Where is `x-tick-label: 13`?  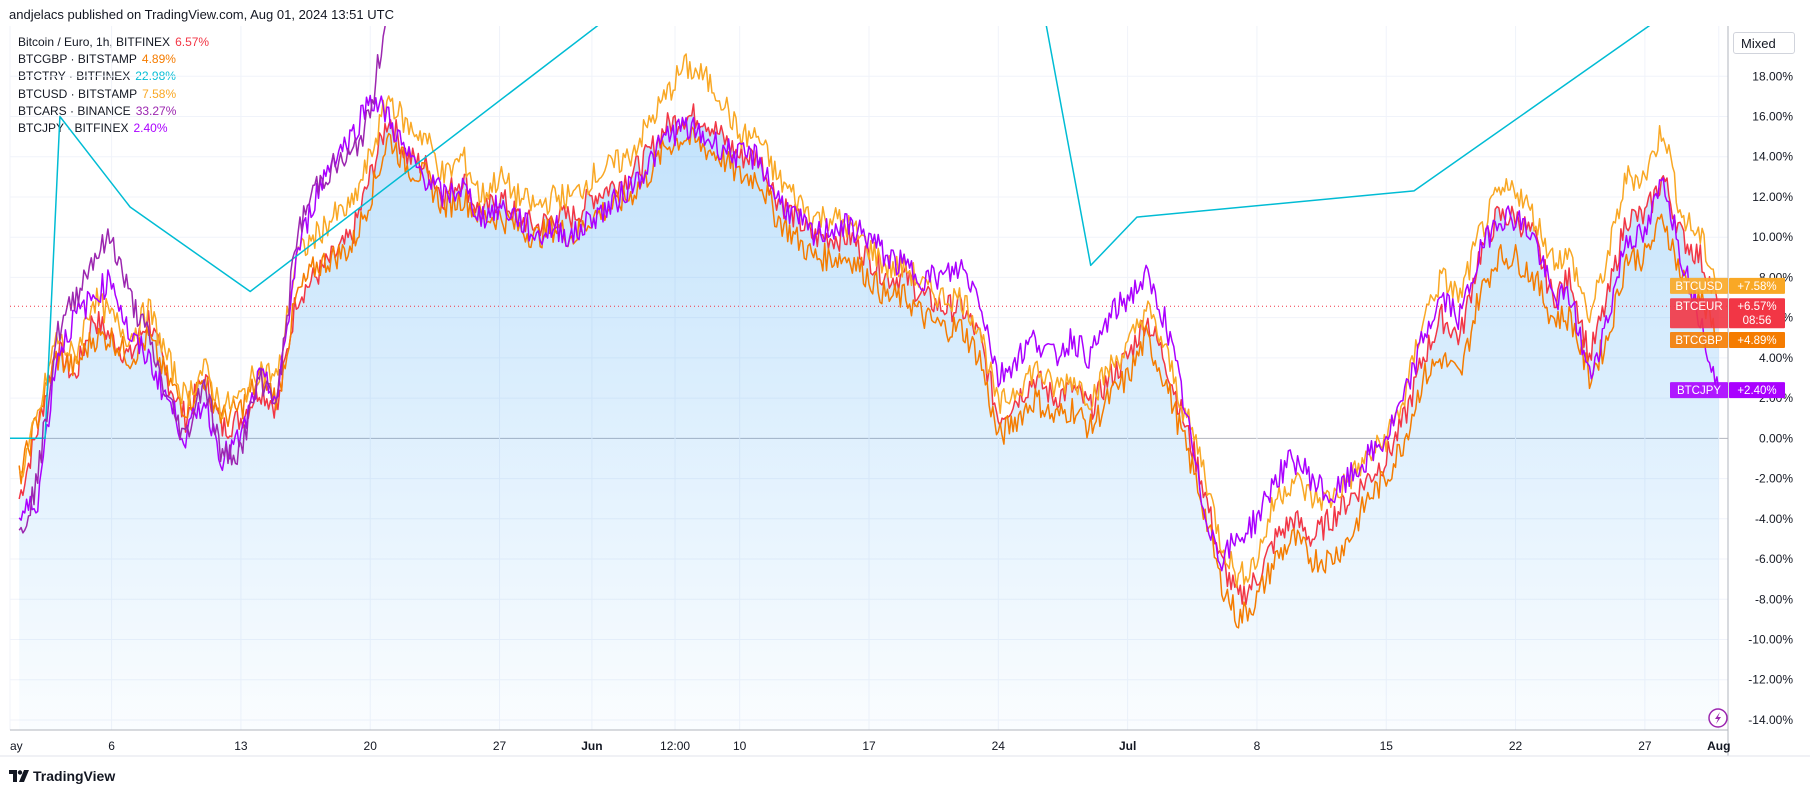 x-tick-label: 13 is located at coordinates (241, 746).